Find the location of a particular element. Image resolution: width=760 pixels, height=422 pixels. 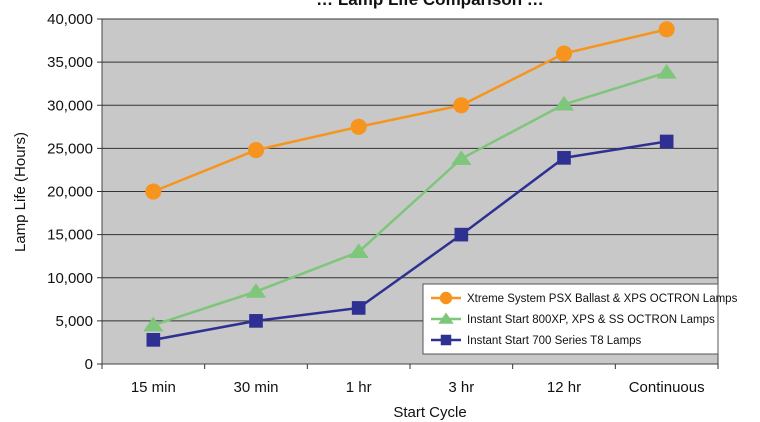

x-axis-label: Start Cycle is located at coordinates (429, 412).